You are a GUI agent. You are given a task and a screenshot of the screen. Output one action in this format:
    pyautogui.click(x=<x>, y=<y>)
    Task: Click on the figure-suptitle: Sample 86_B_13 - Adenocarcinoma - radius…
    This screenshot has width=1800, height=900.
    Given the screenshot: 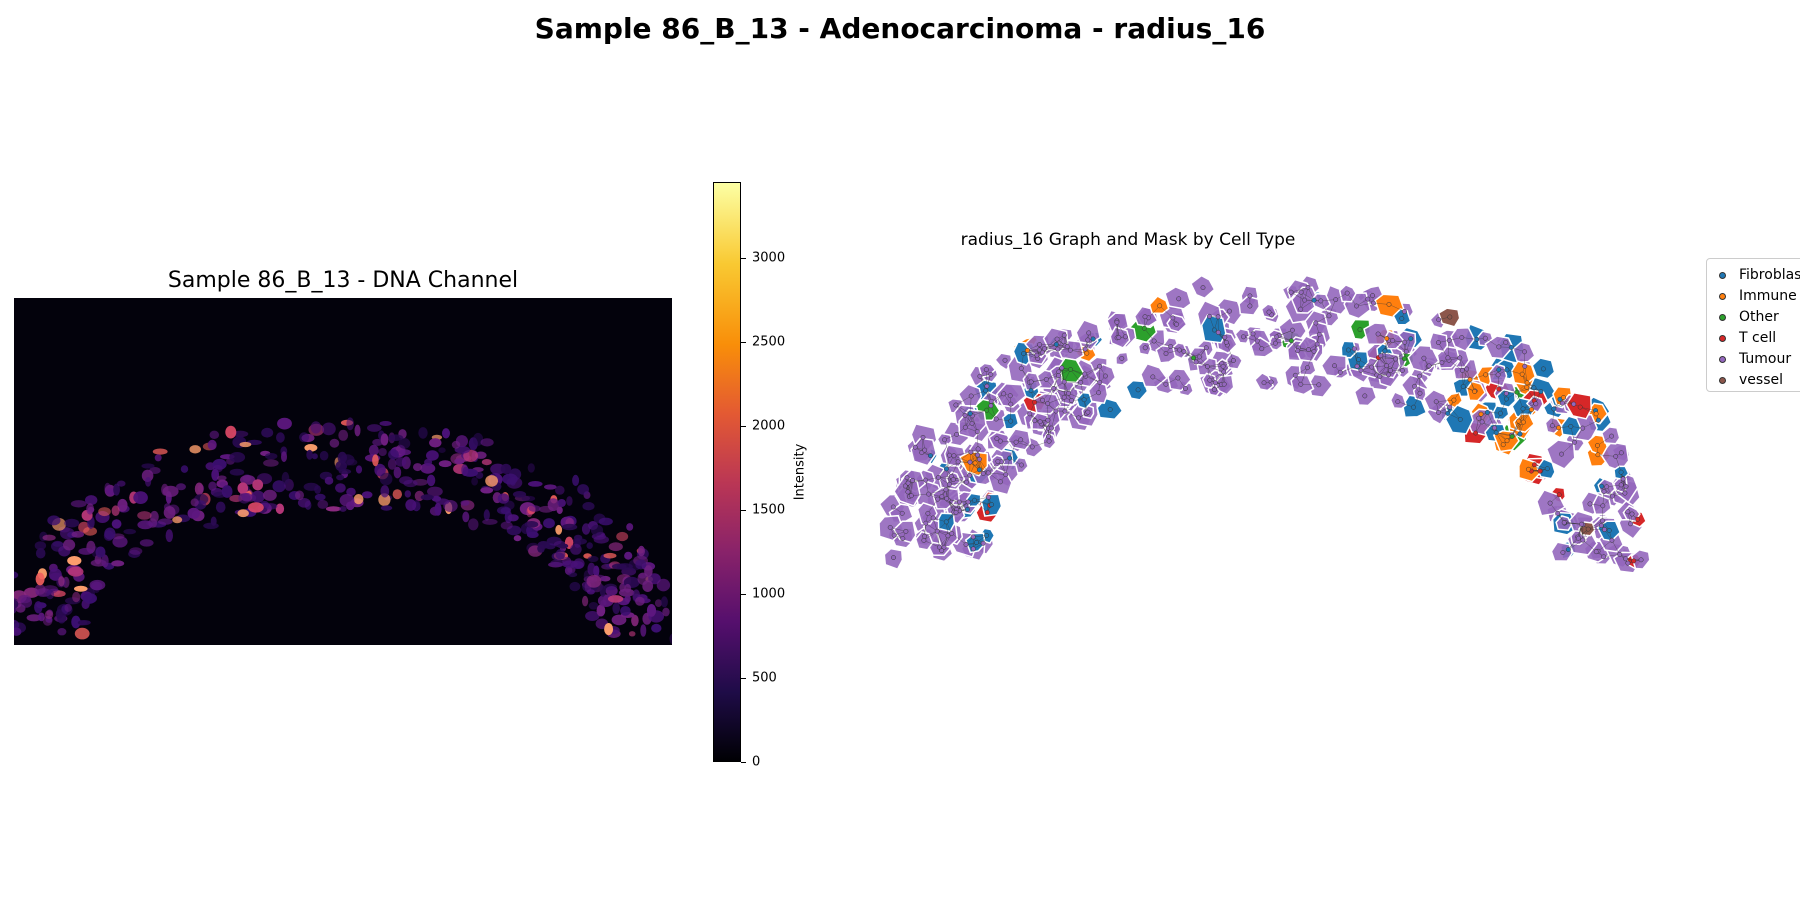 What is the action you would take?
    pyautogui.click(x=900, y=28)
    